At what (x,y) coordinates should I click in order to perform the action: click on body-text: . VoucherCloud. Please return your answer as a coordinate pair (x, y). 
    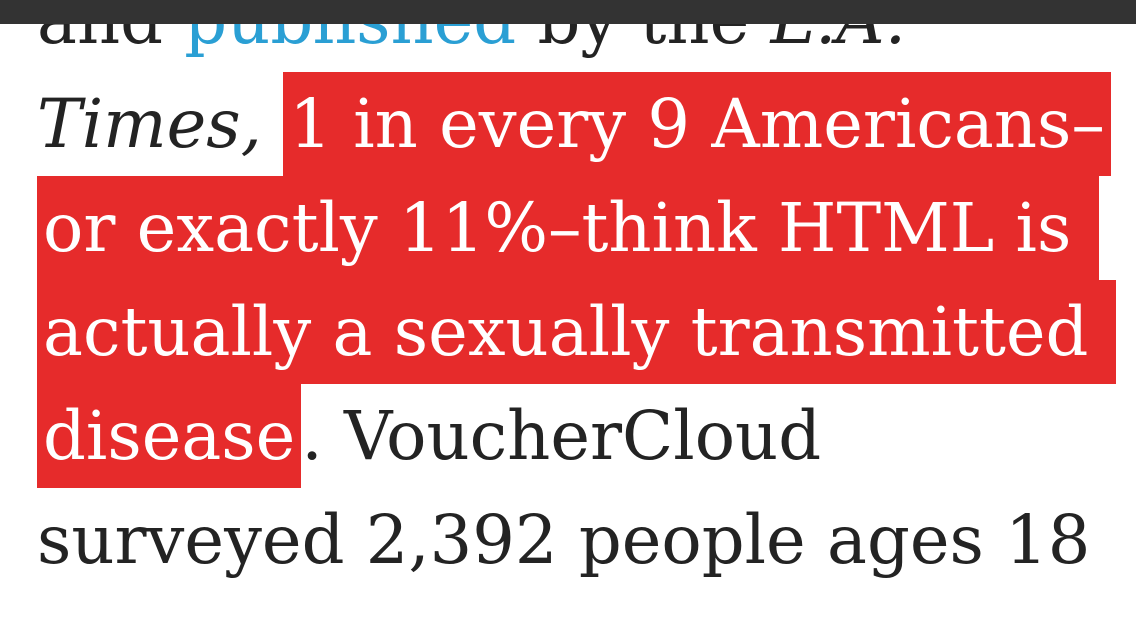
    Looking at the image, I should click on (561, 436).